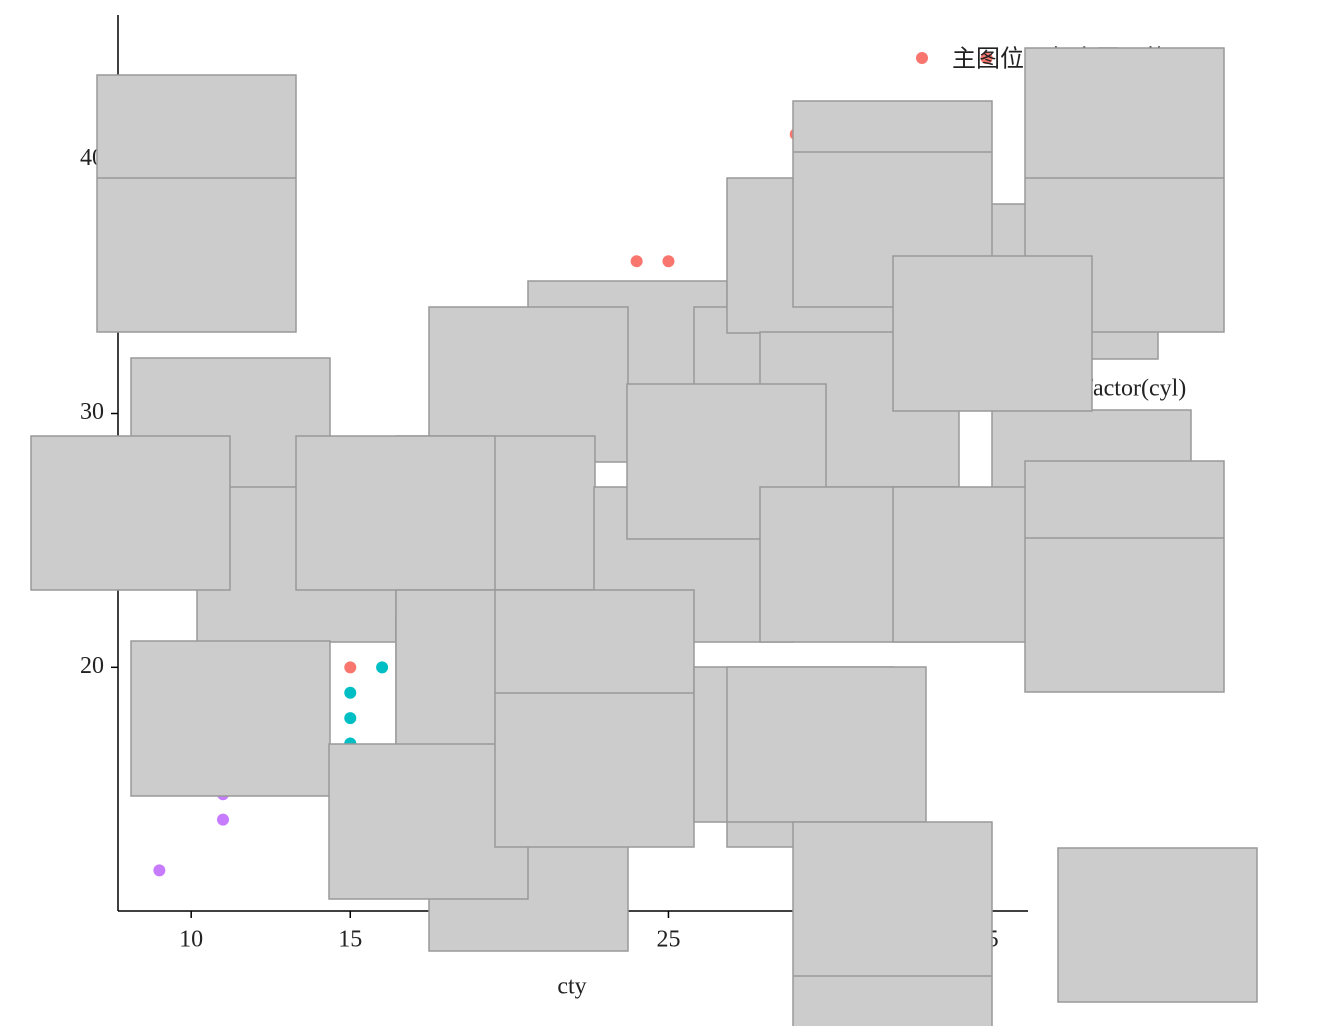  I want to click on y-tick-label: 20, so click(92, 666).